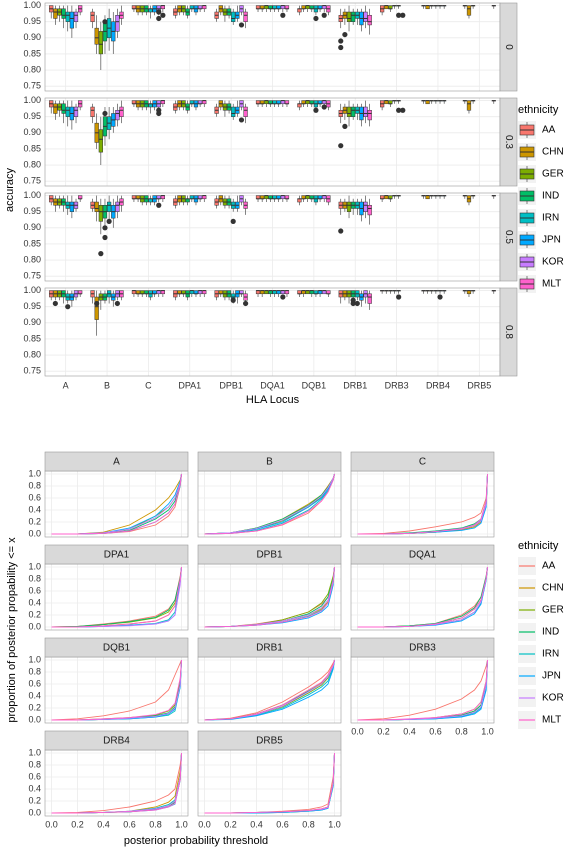  I want to click on strip-label: A, so click(116, 462).